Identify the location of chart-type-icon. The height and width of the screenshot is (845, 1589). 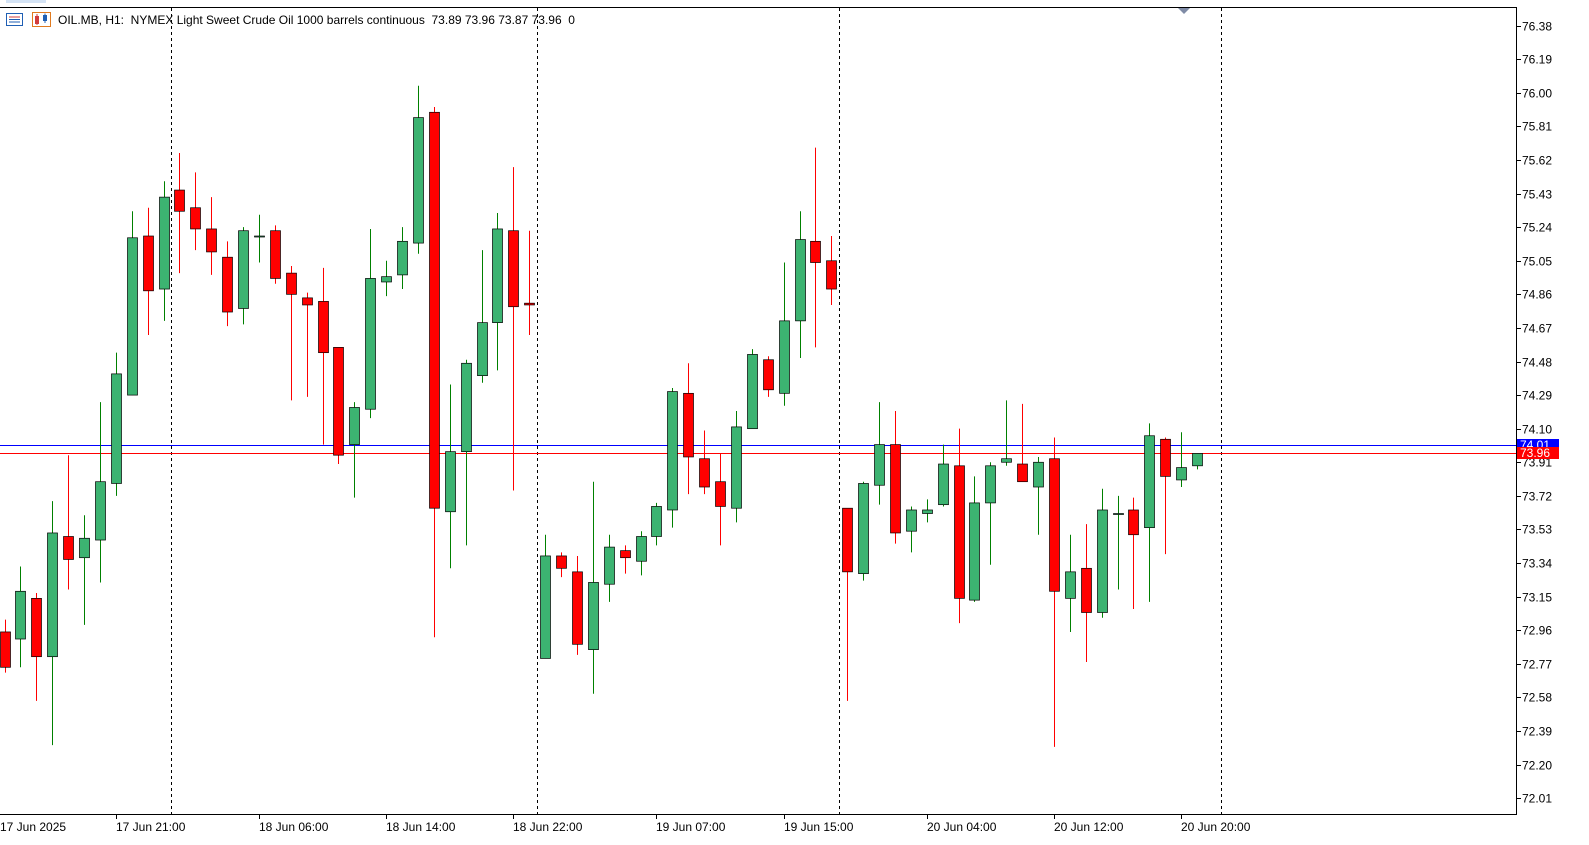
(41, 19).